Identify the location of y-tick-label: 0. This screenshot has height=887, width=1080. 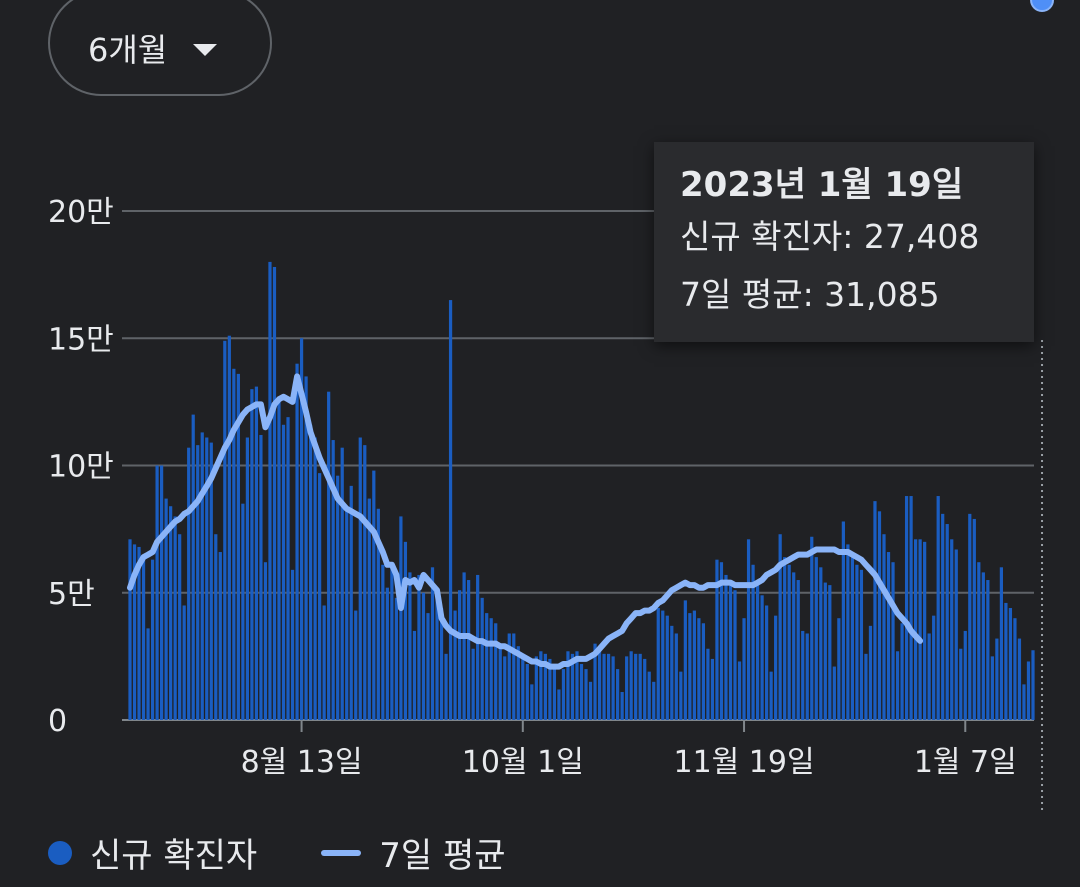
(57, 721).